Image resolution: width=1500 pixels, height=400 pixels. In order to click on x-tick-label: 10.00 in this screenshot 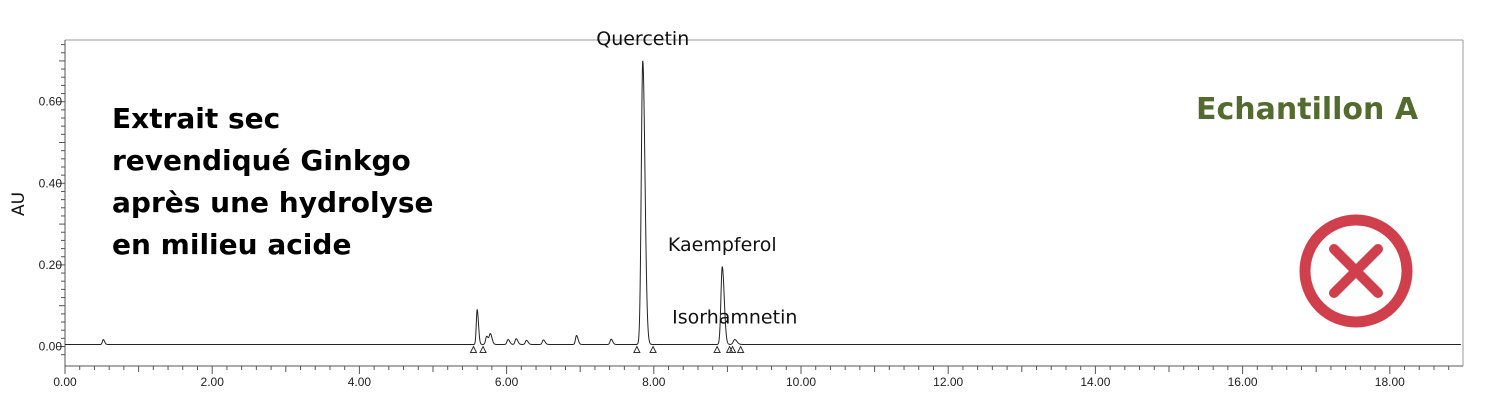, I will do `click(801, 382)`.